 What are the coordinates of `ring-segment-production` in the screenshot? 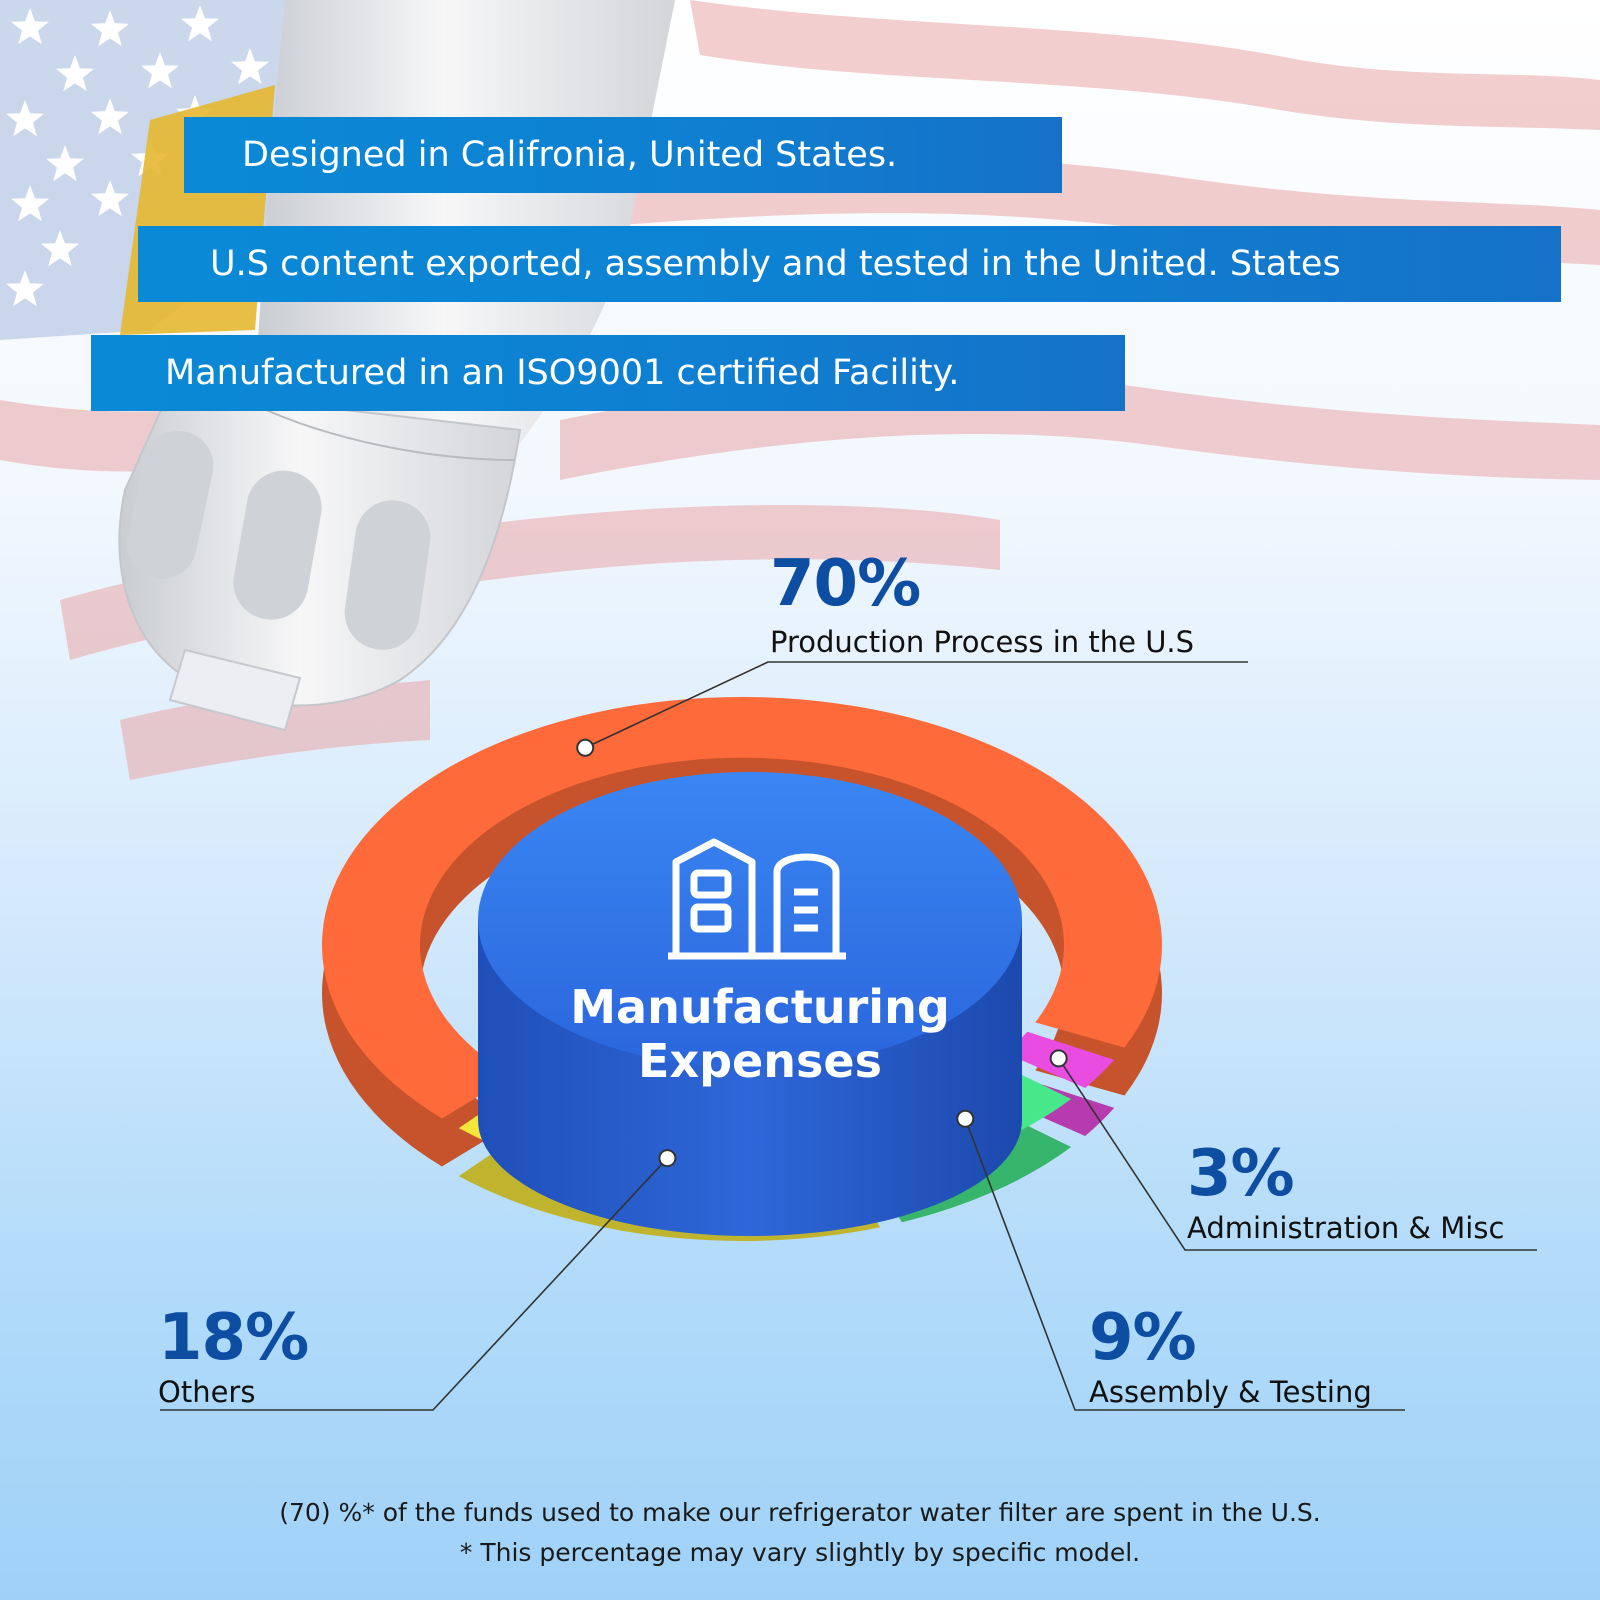 It's located at (742, 908).